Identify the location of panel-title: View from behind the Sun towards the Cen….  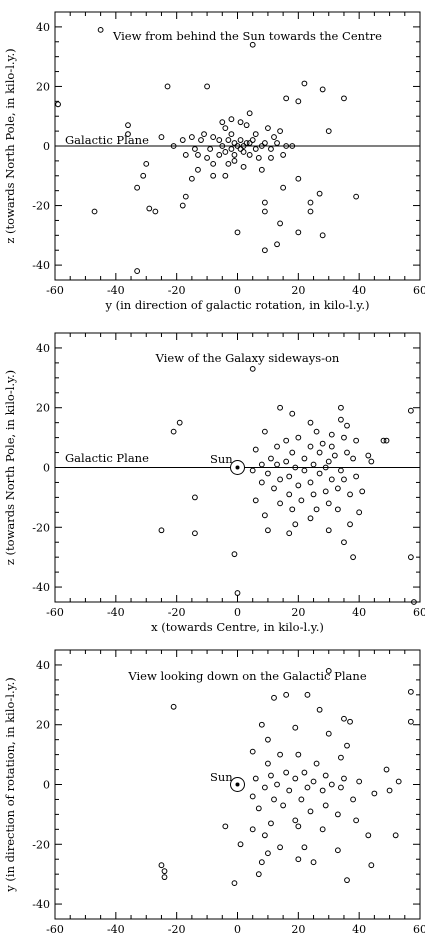
(247, 36).